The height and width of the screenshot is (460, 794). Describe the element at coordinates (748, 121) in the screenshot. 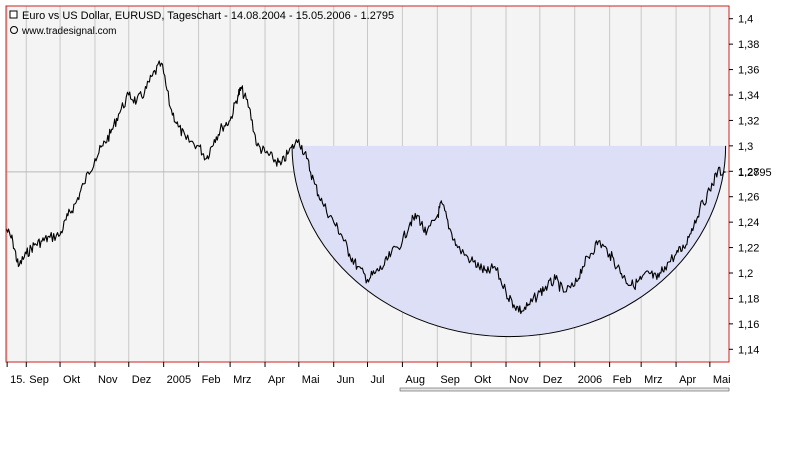

I see `y-tick-label: 1,32` at that location.